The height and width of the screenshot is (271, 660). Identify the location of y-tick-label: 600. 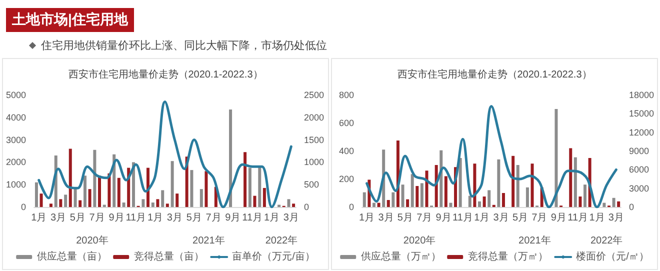
(346, 123).